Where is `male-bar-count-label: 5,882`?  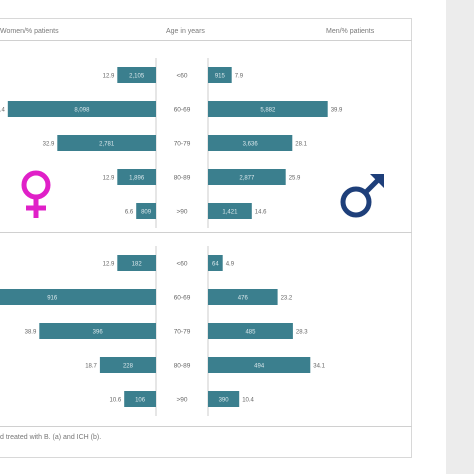 male-bar-count-label: 5,882 is located at coordinates (268, 111).